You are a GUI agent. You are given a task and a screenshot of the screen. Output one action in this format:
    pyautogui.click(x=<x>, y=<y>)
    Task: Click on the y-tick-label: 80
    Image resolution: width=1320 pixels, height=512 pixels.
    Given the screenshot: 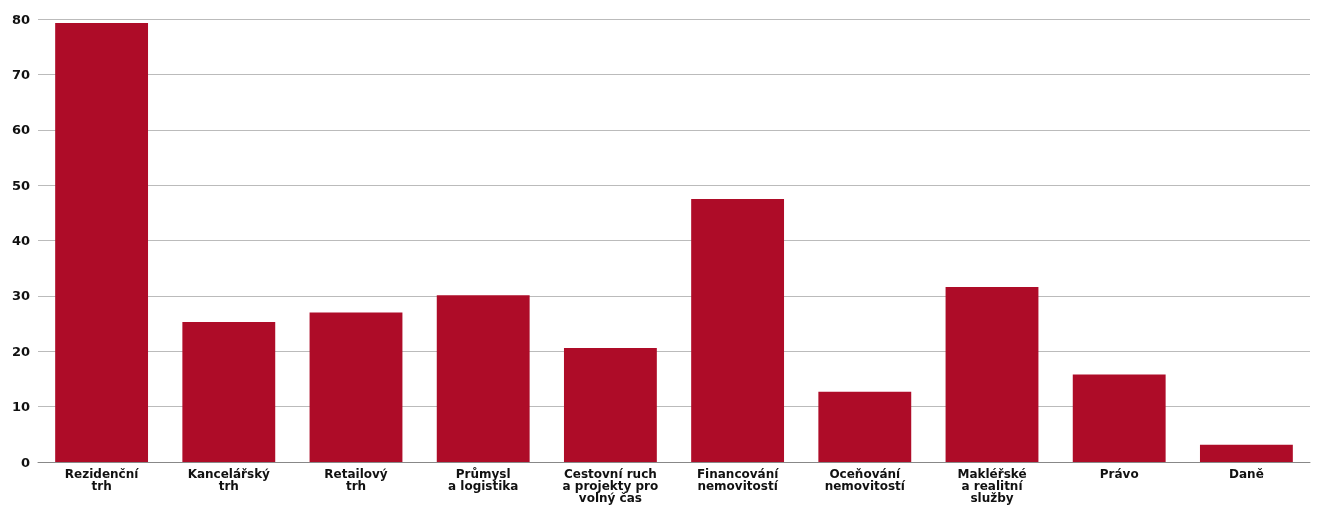 What is the action you would take?
    pyautogui.click(x=20, y=19)
    